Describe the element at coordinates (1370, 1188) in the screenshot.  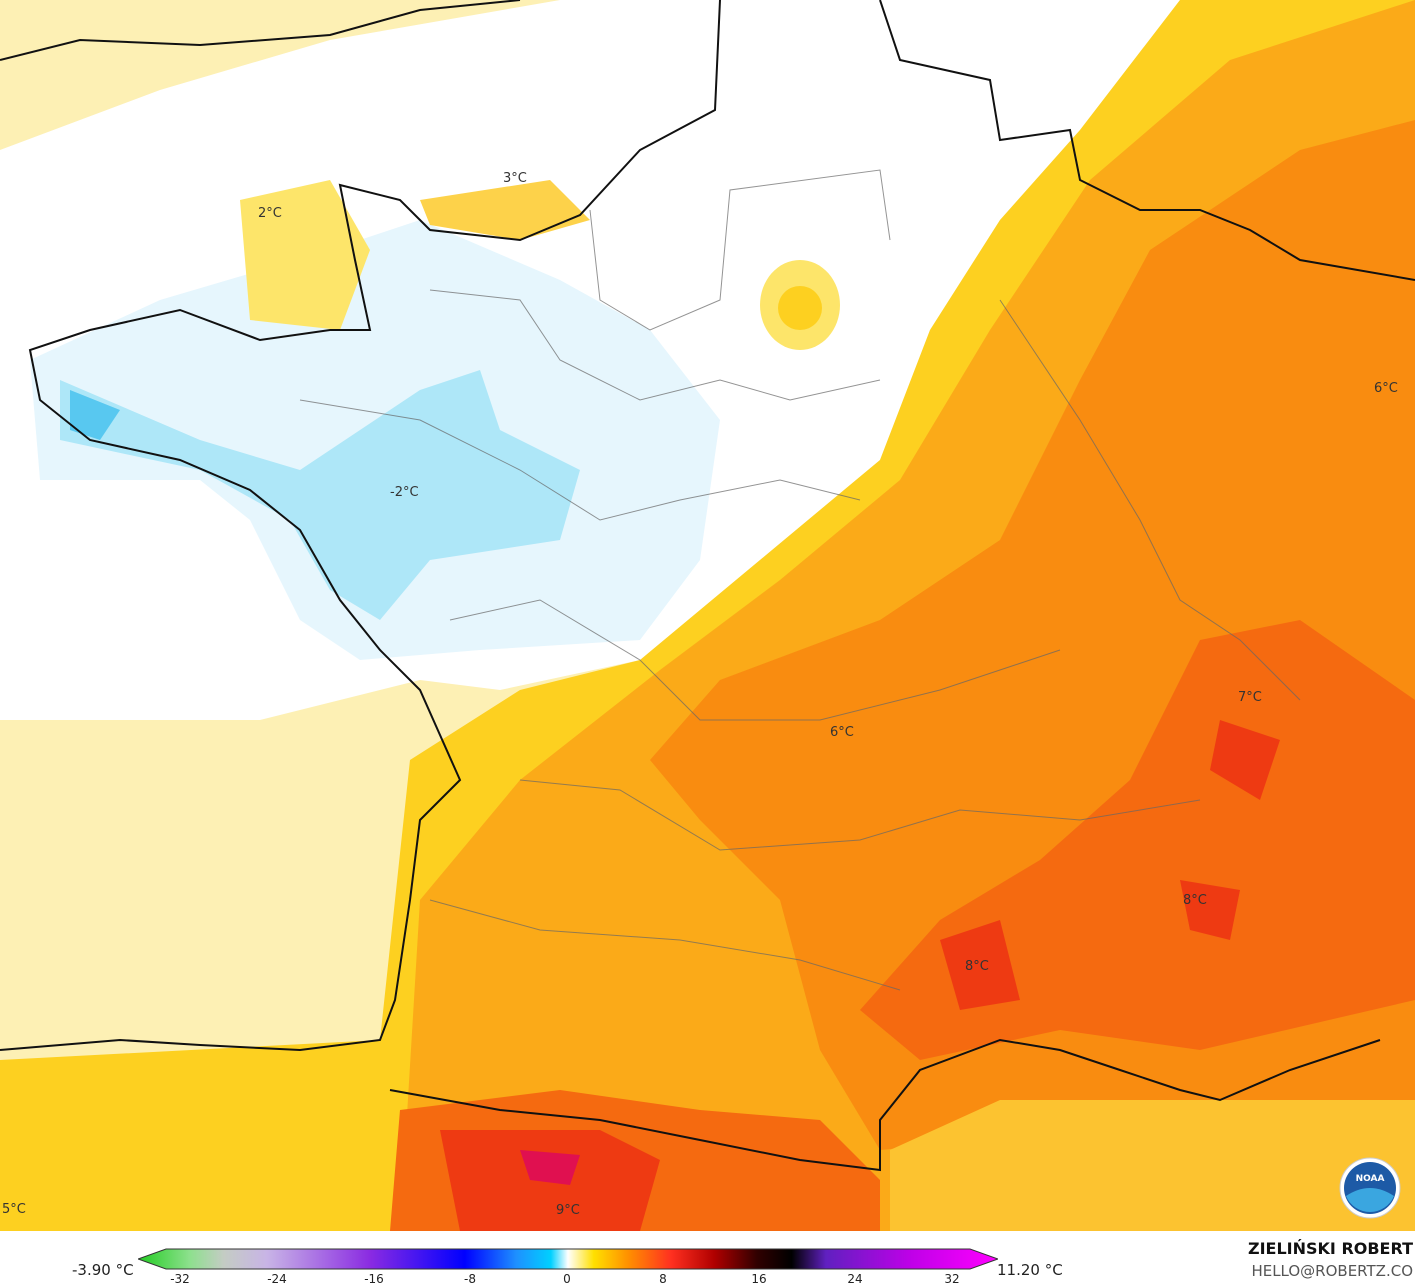
I see `noaa-logo: NOAA` at that location.